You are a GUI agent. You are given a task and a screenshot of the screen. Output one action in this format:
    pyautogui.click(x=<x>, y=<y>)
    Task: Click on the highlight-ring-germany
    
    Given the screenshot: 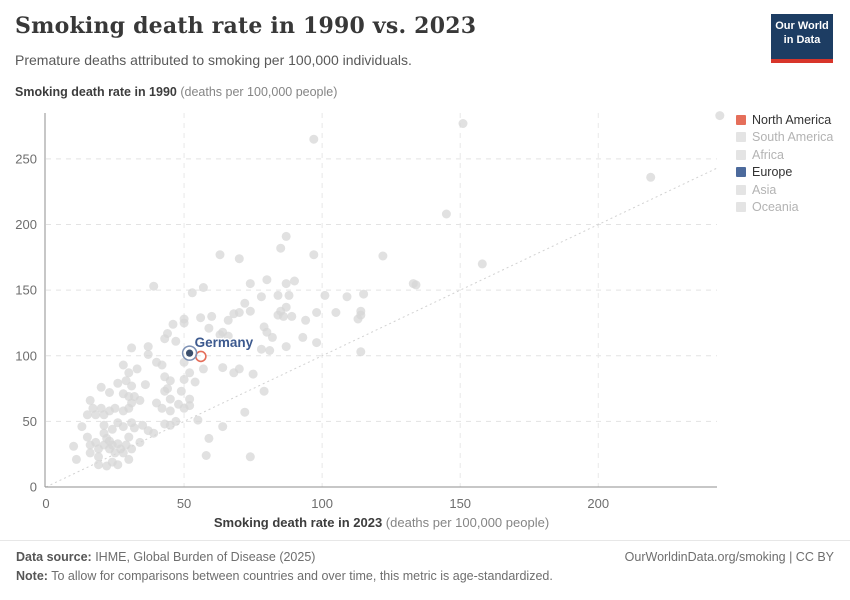 What is the action you would take?
    pyautogui.click(x=189, y=353)
    